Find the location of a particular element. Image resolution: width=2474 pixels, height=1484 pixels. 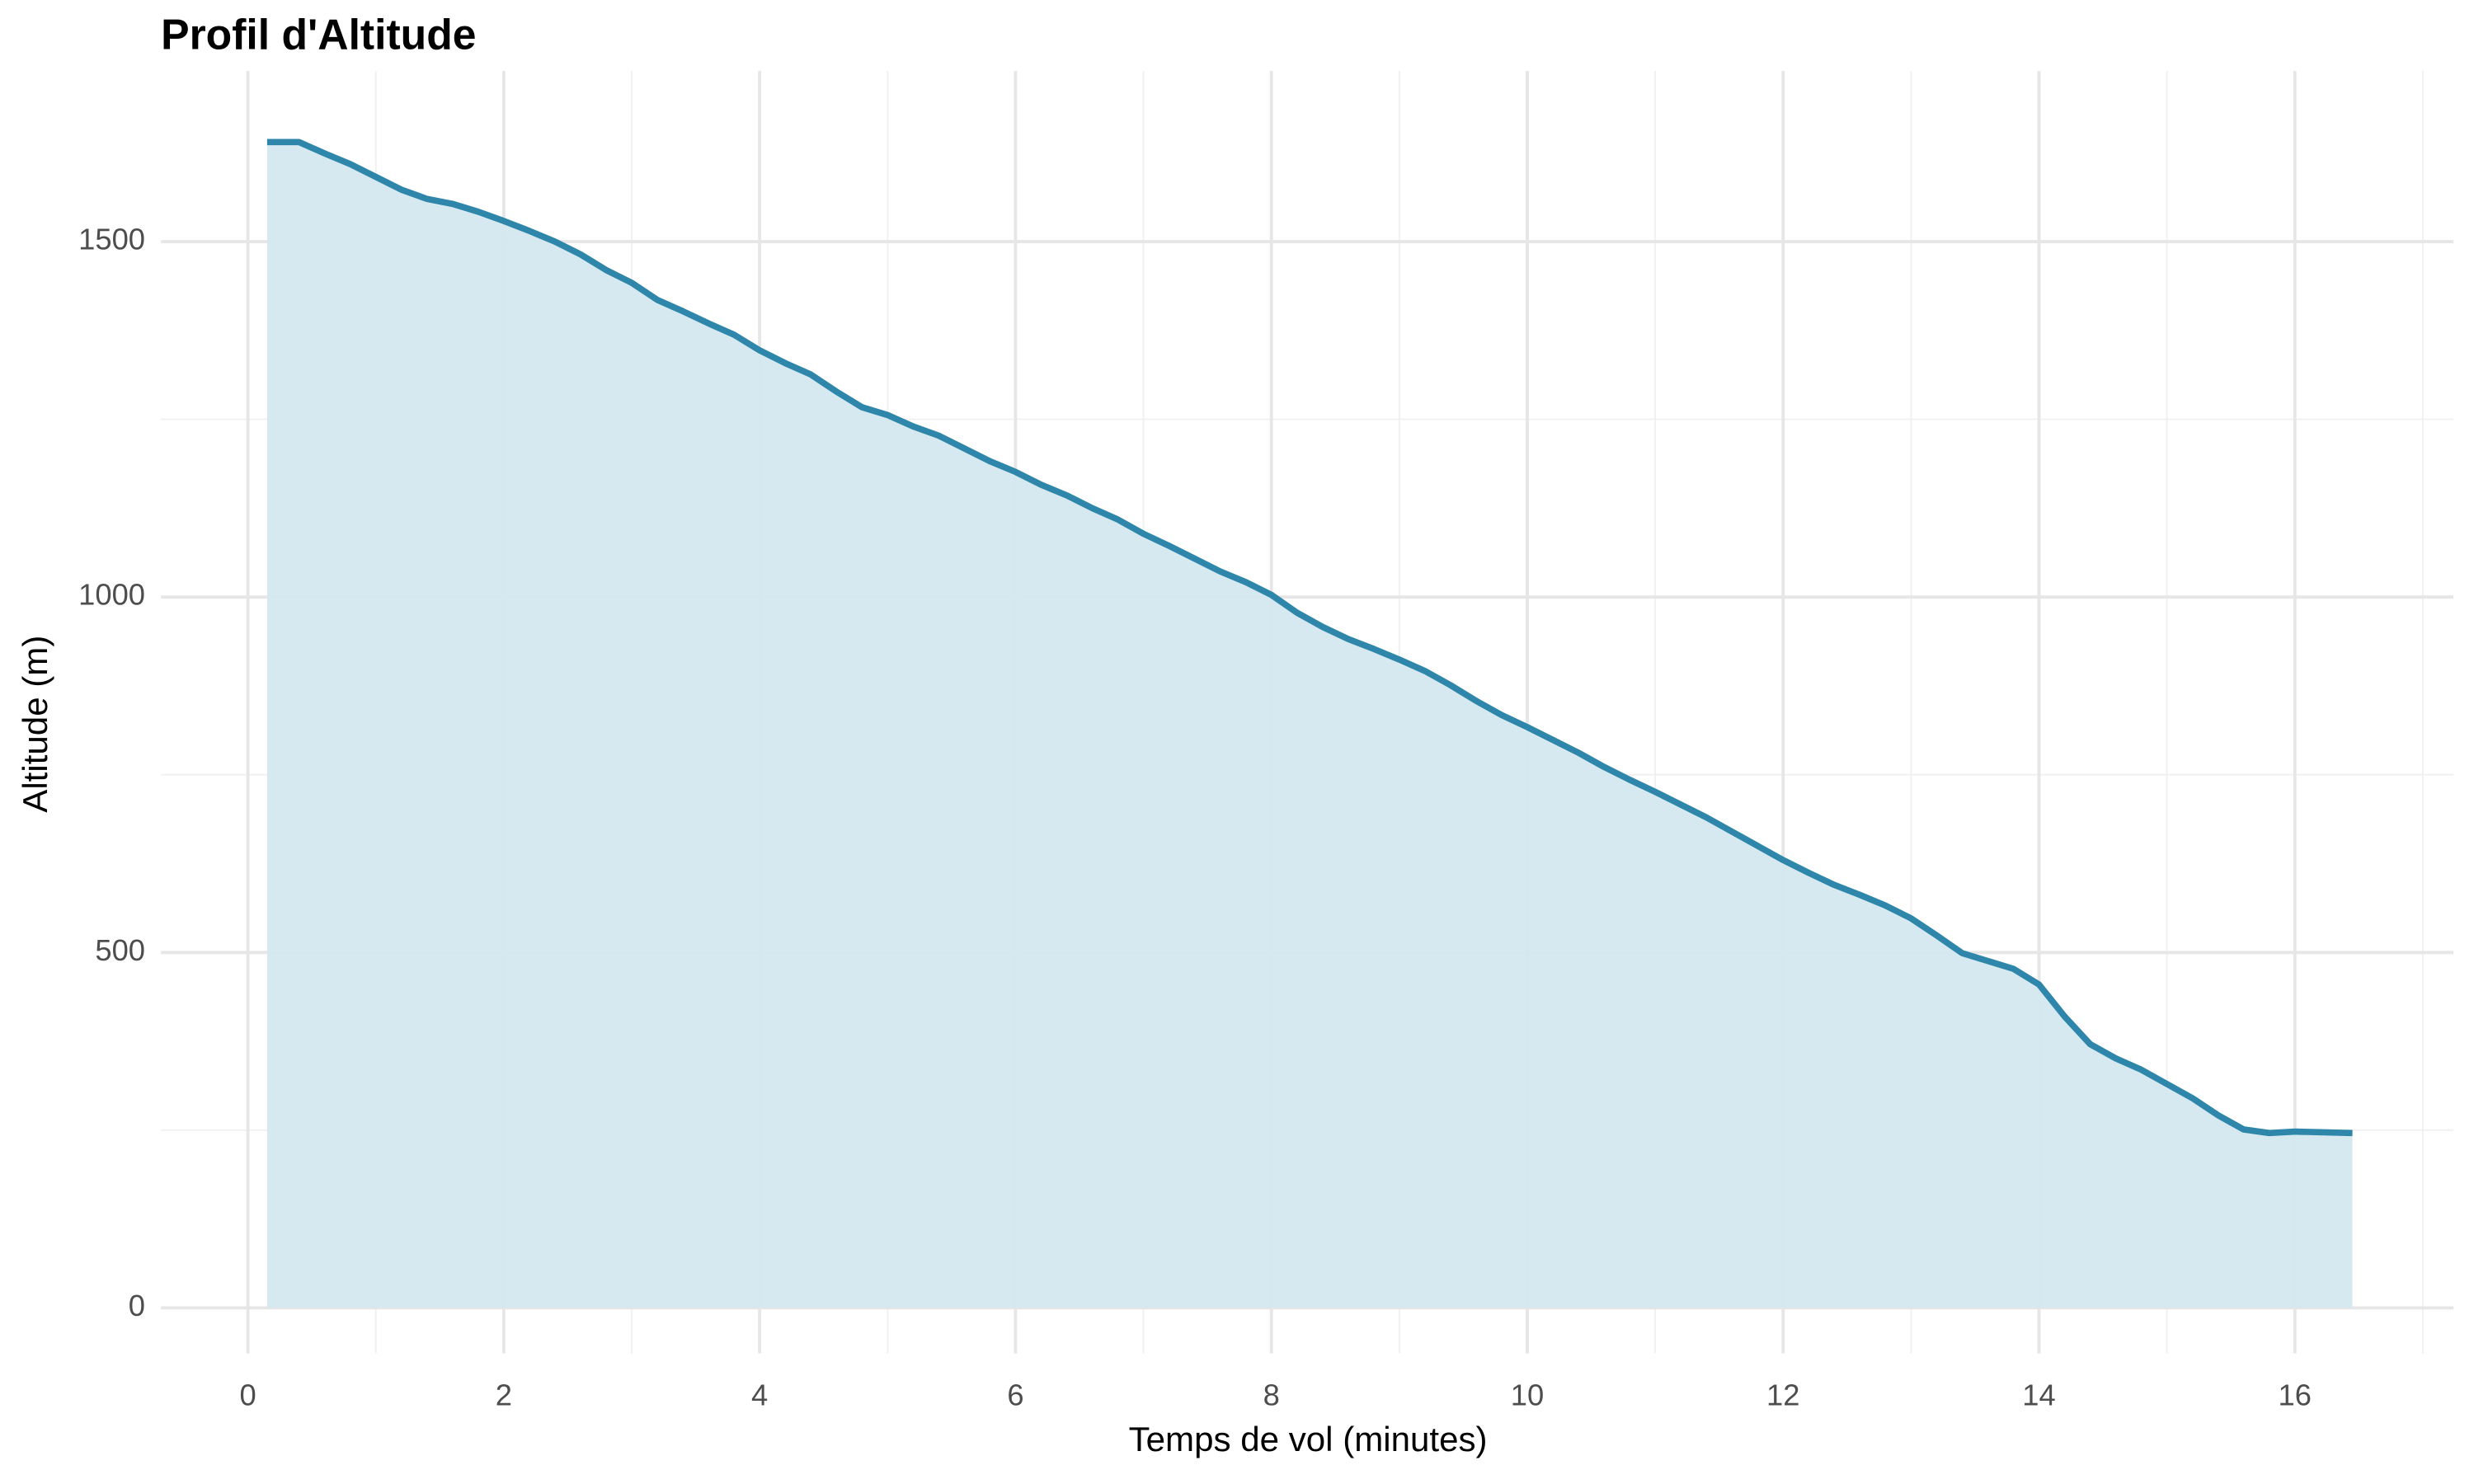

chart-title: Profil d'Altitude is located at coordinates (318, 35).